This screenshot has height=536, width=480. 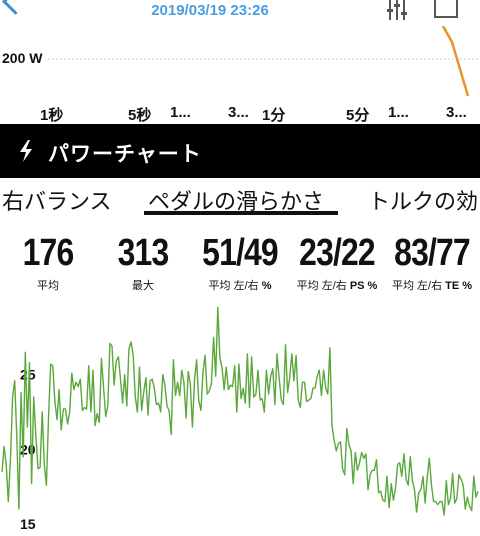 I want to click on stat-value: 23/22, so click(x=337, y=253).